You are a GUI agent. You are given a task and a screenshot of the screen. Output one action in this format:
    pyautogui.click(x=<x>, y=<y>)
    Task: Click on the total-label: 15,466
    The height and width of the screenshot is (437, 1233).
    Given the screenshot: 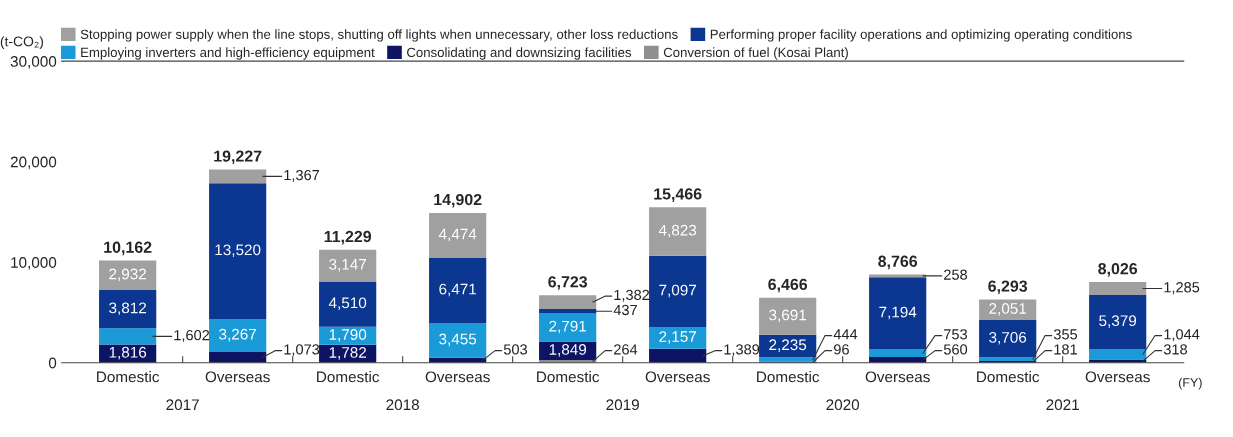 What is the action you would take?
    pyautogui.click(x=678, y=195)
    